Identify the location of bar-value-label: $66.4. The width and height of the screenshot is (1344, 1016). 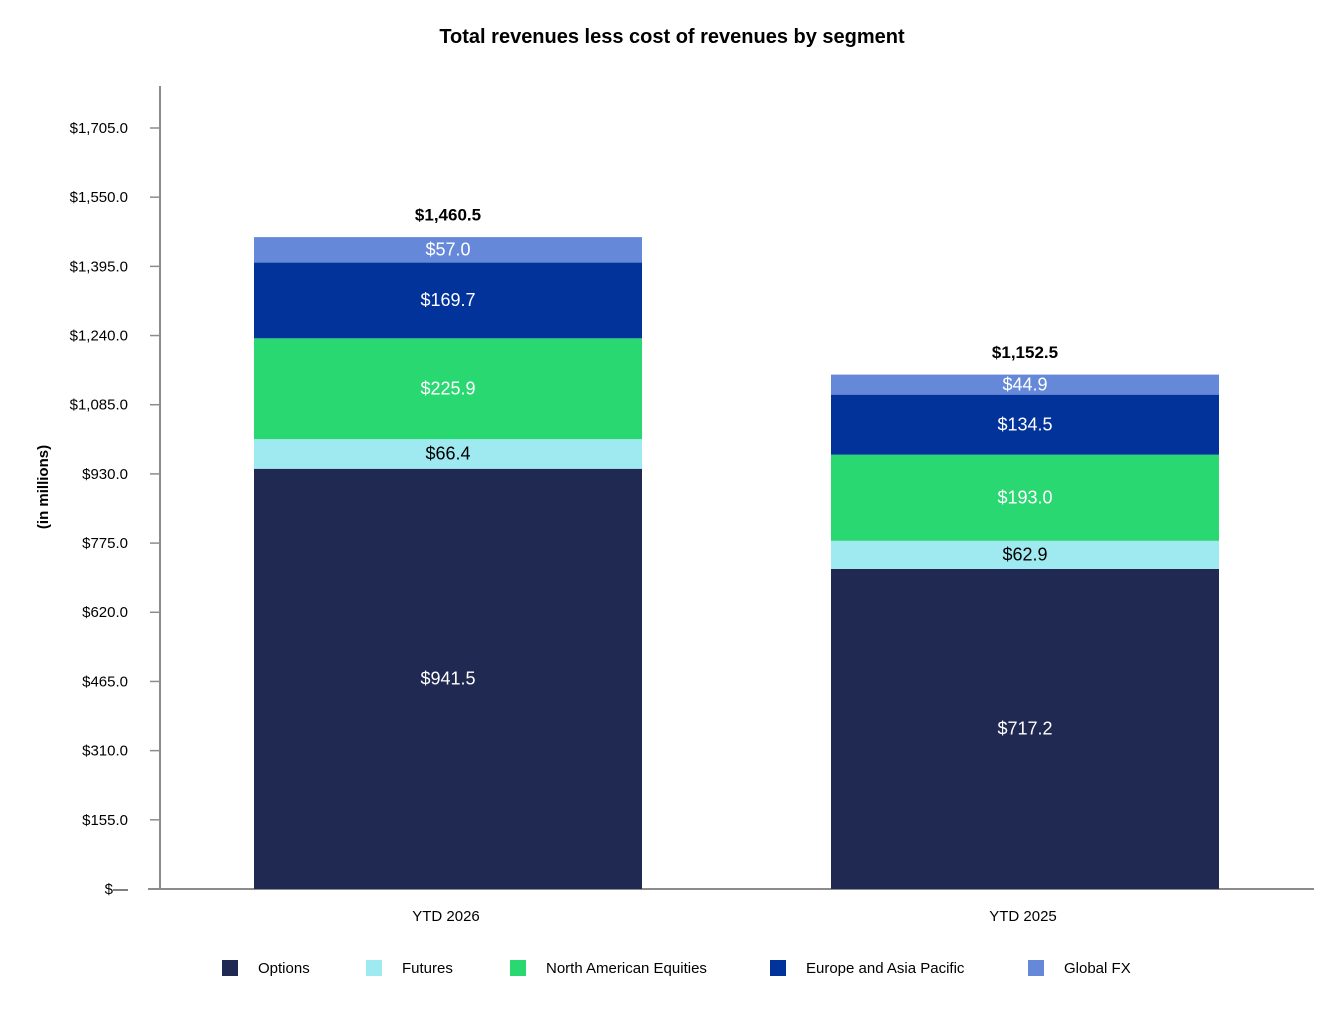
(447, 454).